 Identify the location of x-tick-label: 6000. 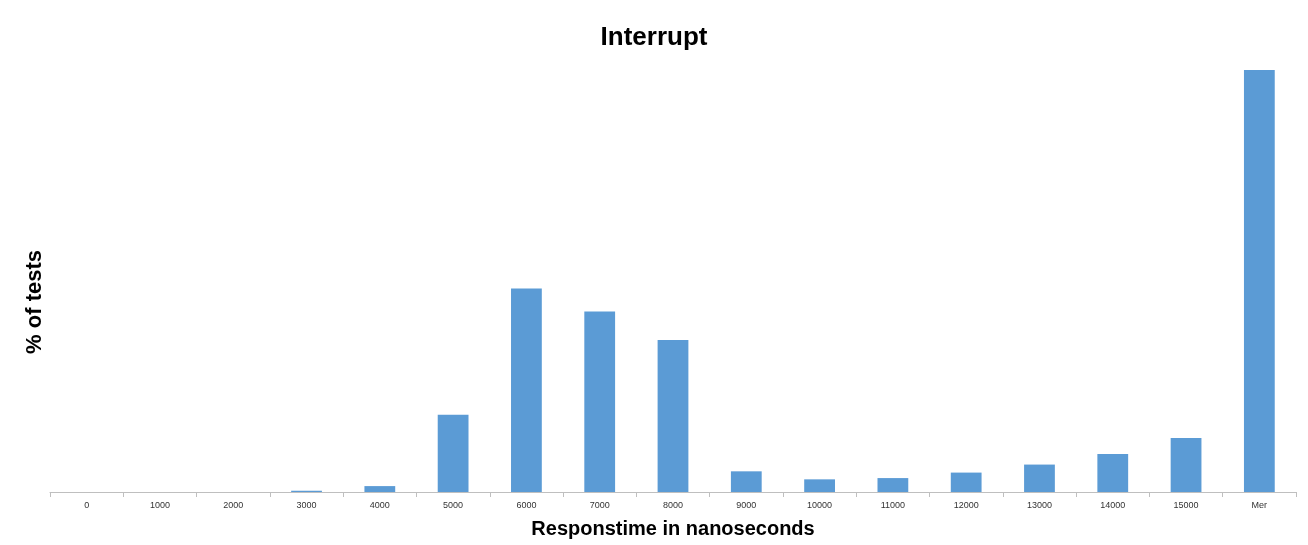
(526, 504).